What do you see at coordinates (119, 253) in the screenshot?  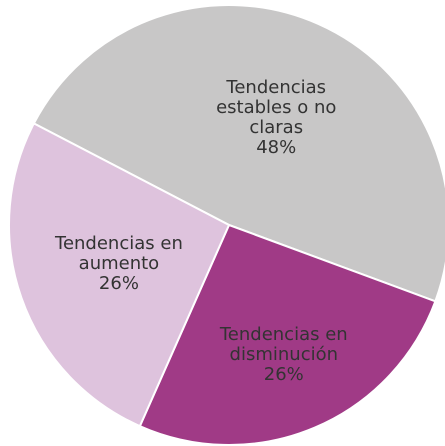 I see `slice-category: Tendencias en aumento` at bounding box center [119, 253].